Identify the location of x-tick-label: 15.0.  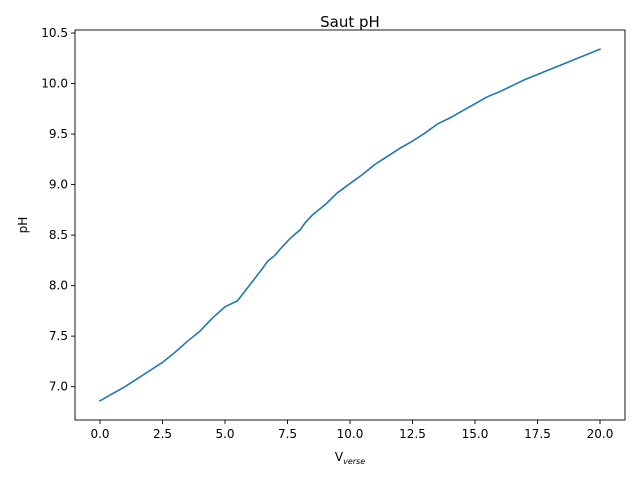
(475, 434).